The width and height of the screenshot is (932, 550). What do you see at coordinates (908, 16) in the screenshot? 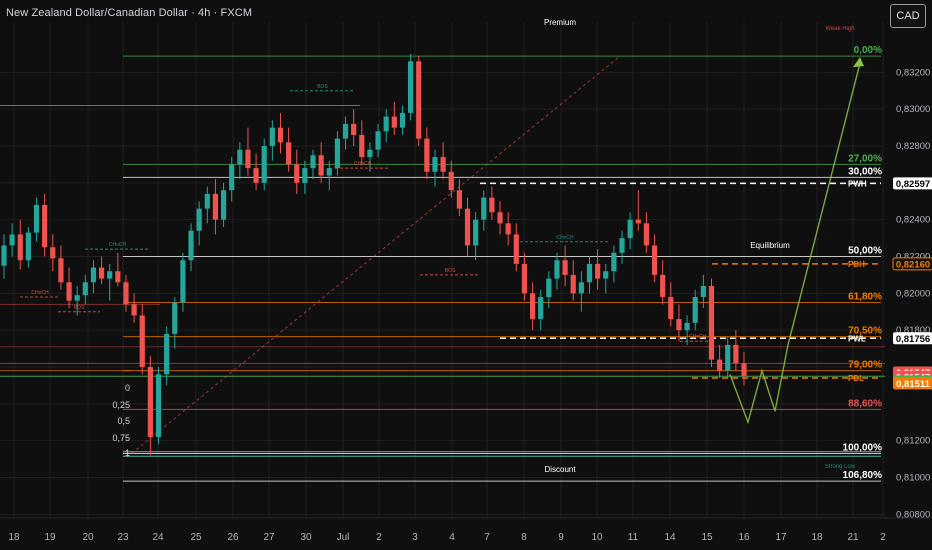
I see `currency-button: CAD` at bounding box center [908, 16].